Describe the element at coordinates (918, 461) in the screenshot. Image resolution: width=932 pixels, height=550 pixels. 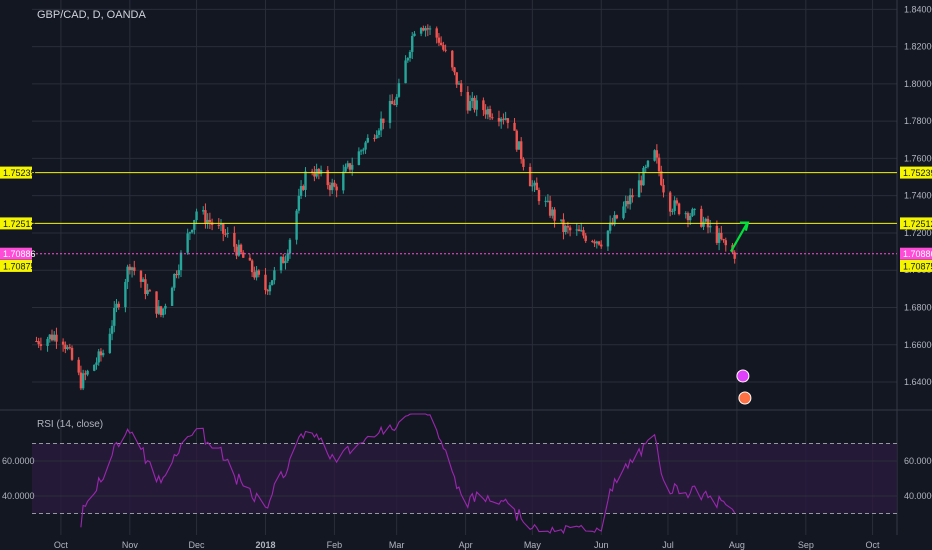
I see `rsi-tick-label: 60.0000` at that location.